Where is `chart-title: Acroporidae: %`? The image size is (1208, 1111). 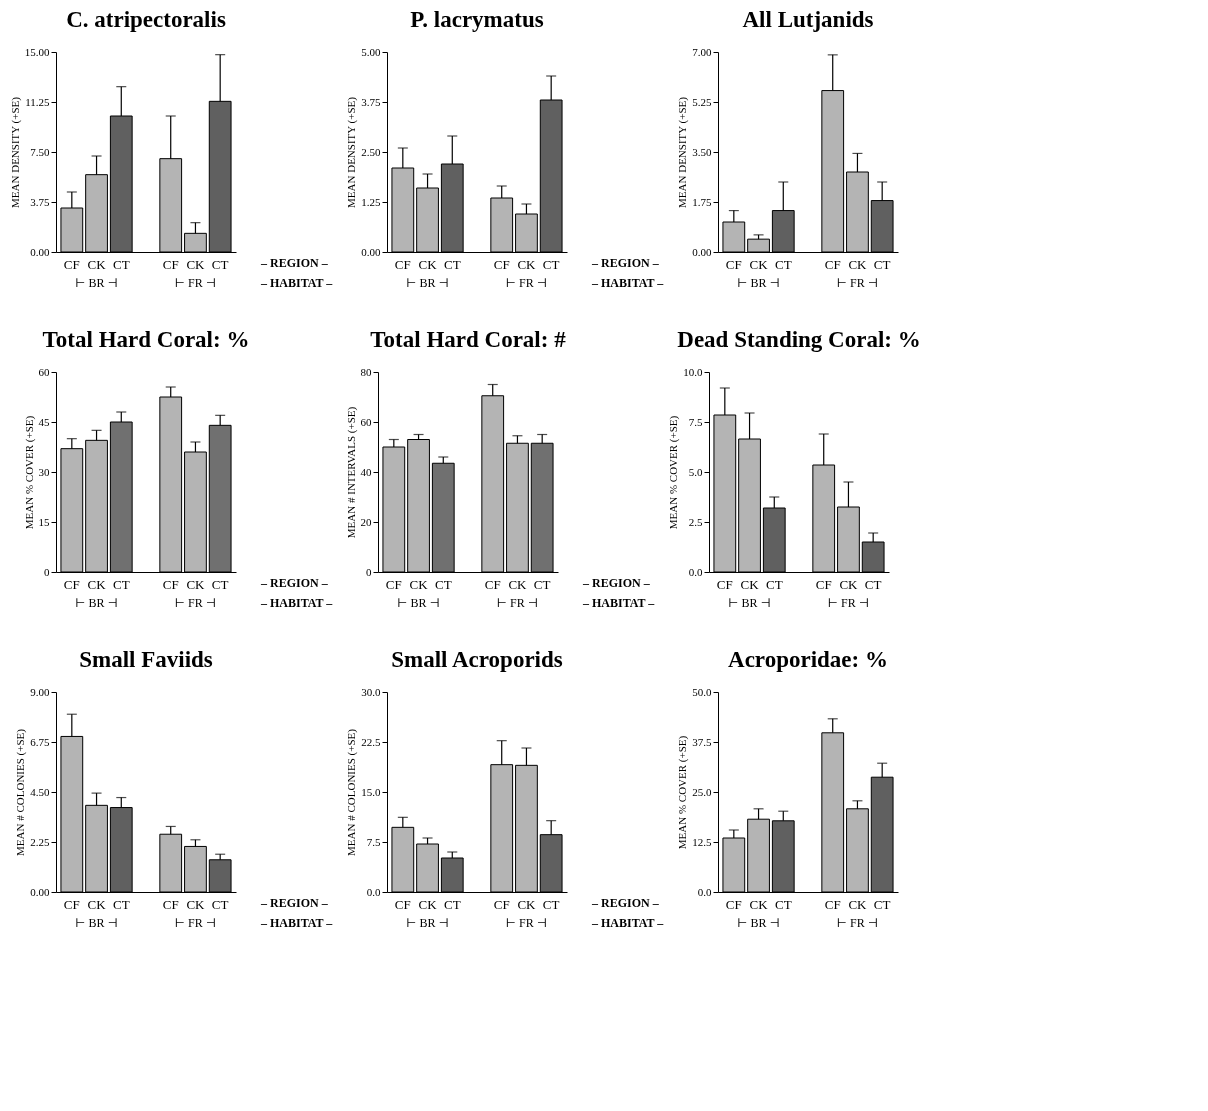 chart-title: Acroporidae: % is located at coordinates (808, 659).